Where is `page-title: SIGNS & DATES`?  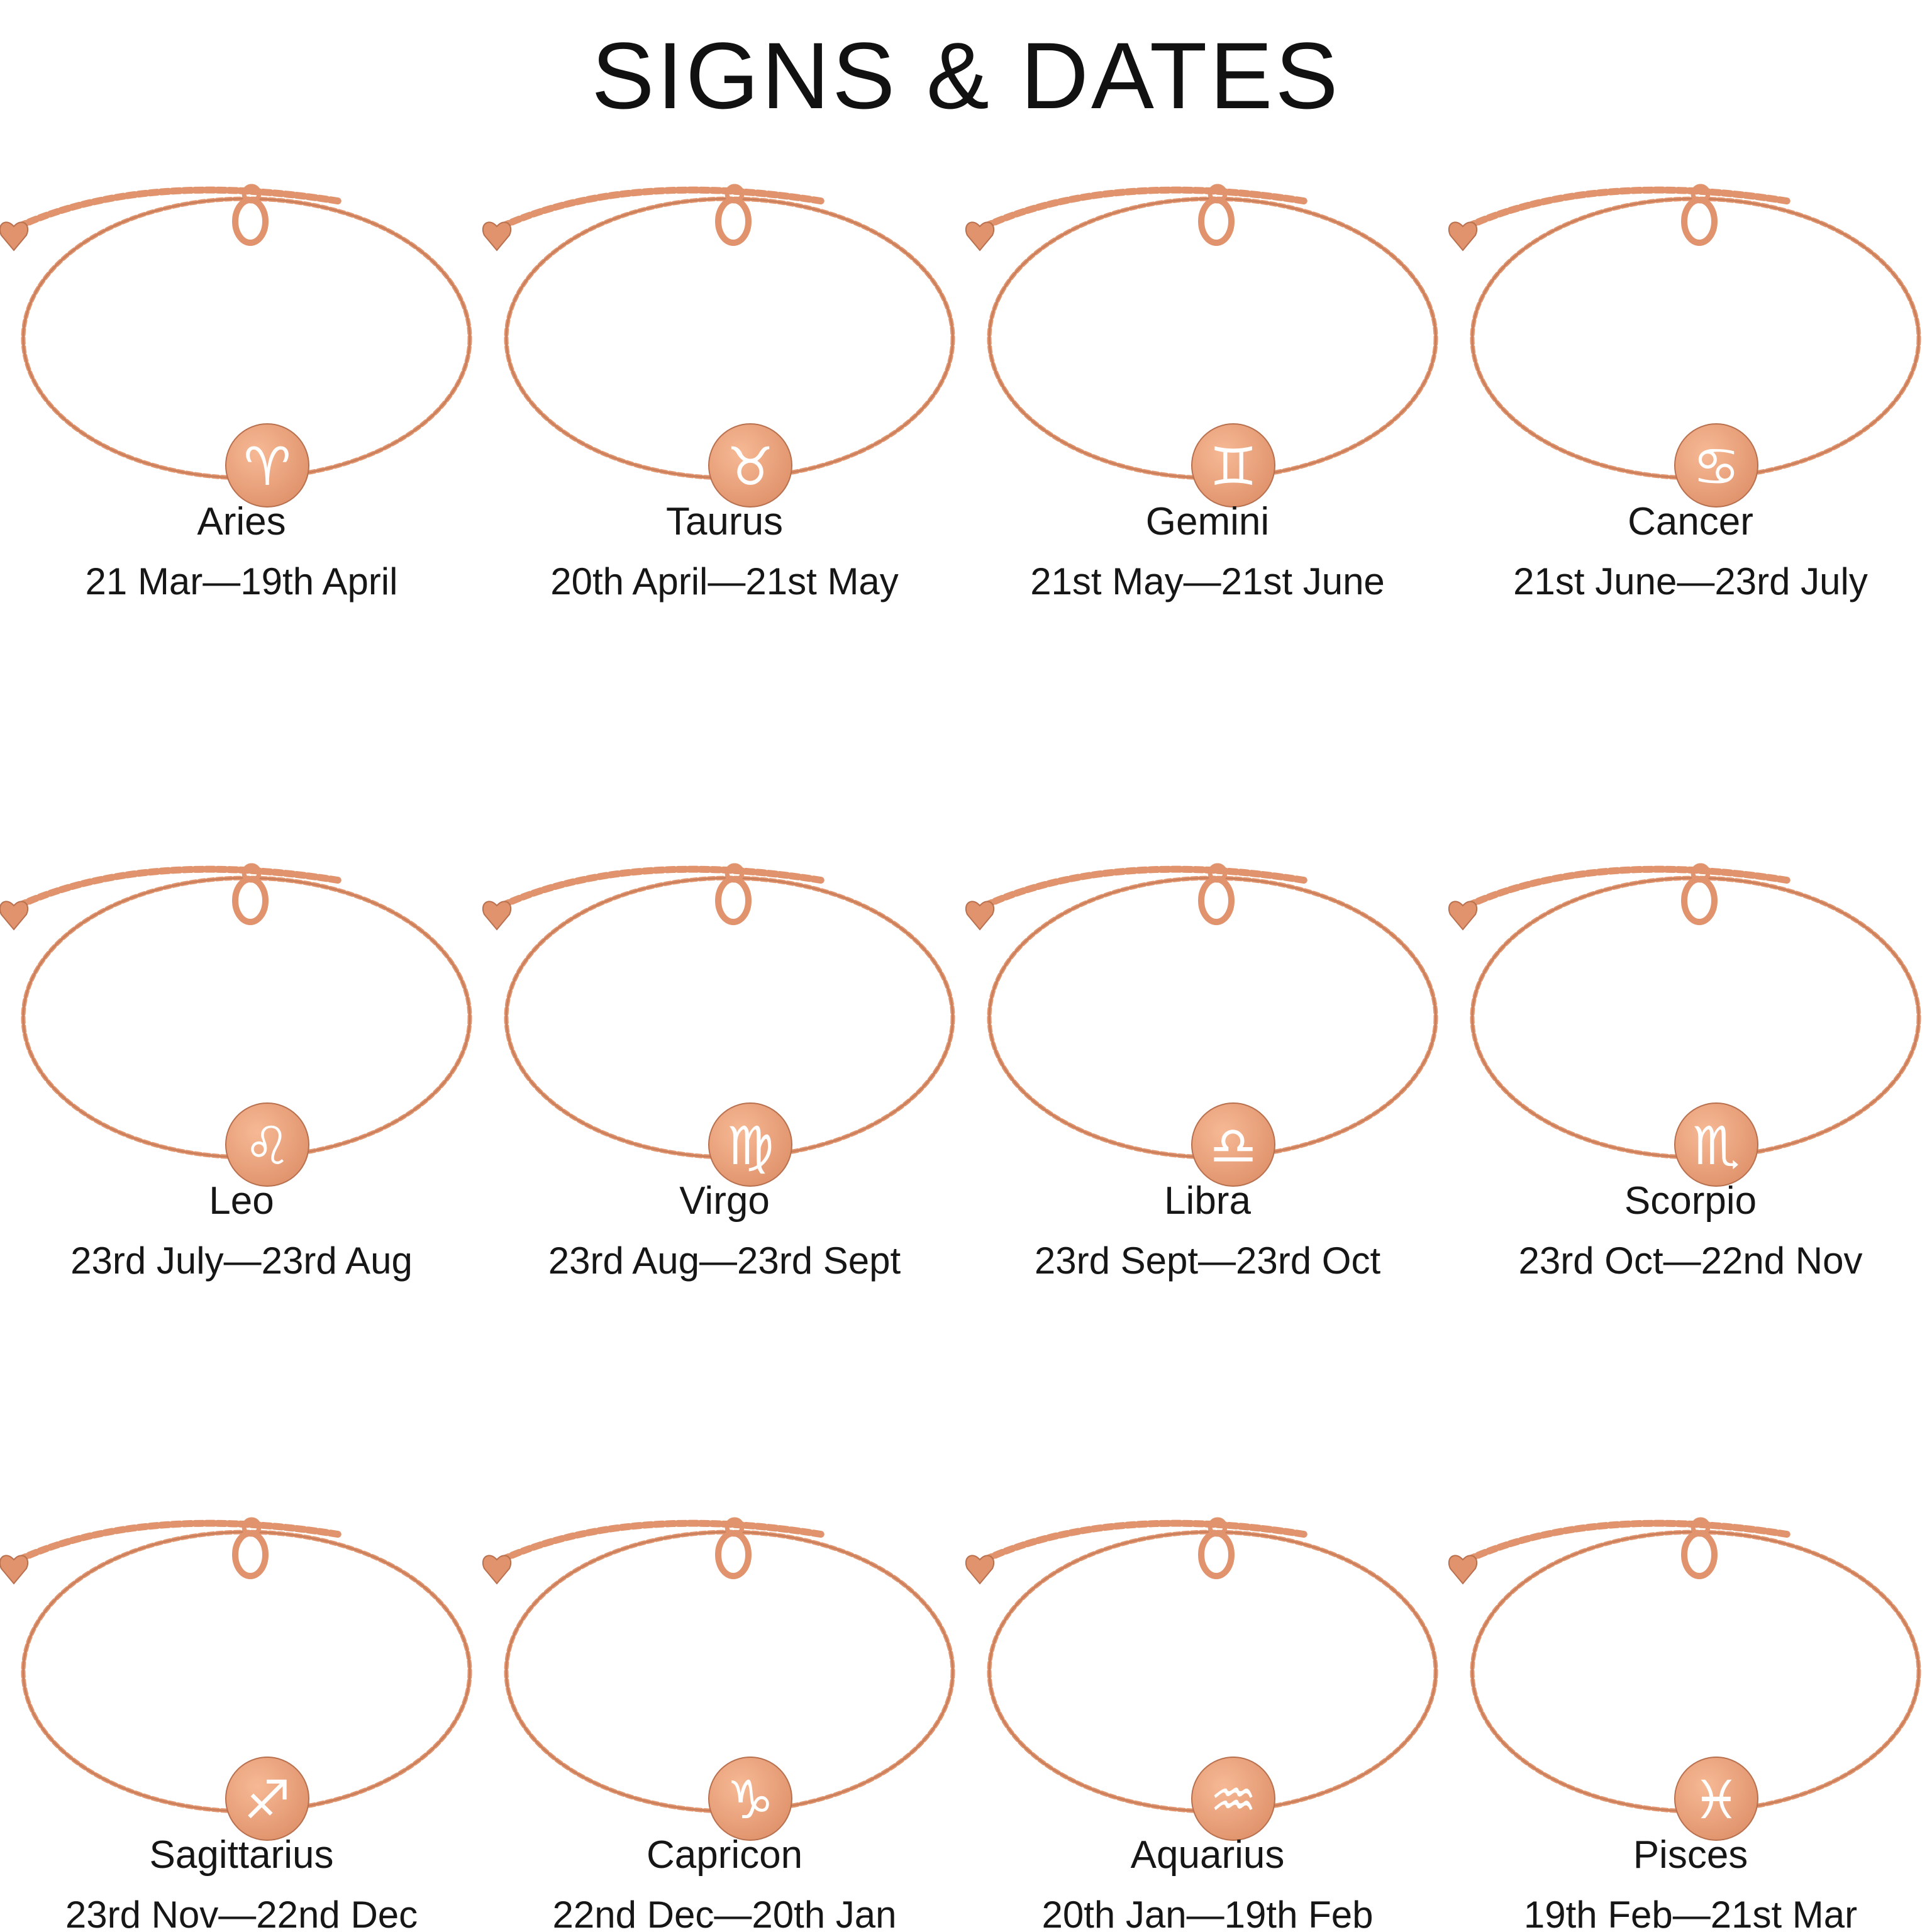 page-title: SIGNS & DATES is located at coordinates (966, 75).